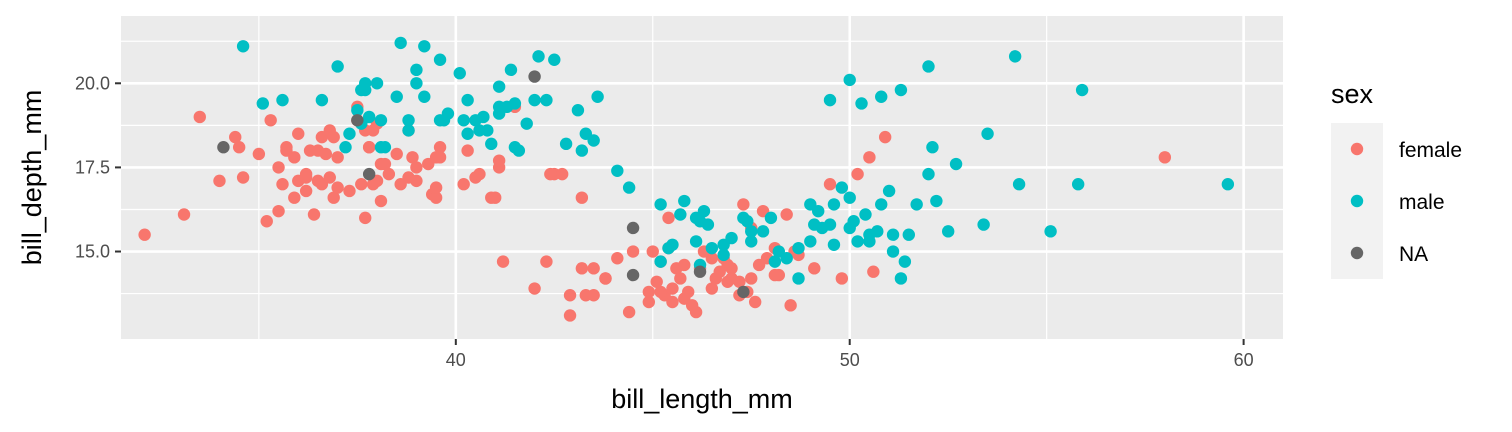  What do you see at coordinates (92, 252) in the screenshot?
I see `y-tick-label: 15.0` at bounding box center [92, 252].